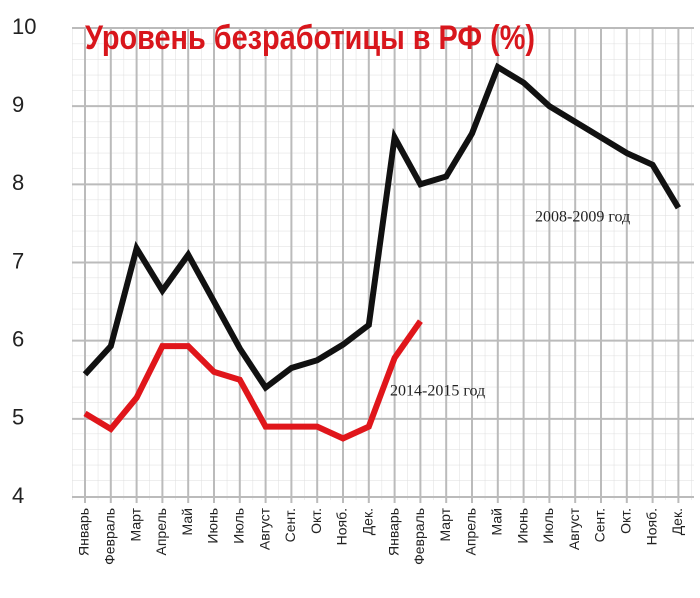 The height and width of the screenshot is (598, 700). What do you see at coordinates (18, 417) in the screenshot?
I see `y-tick-label: 5` at bounding box center [18, 417].